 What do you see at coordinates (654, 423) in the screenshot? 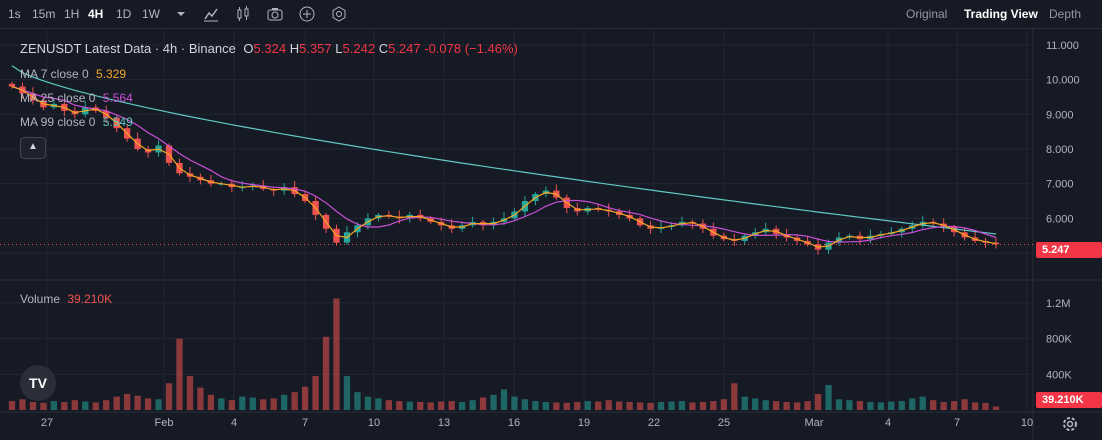
I see `time-tick-label: 22` at bounding box center [654, 423].